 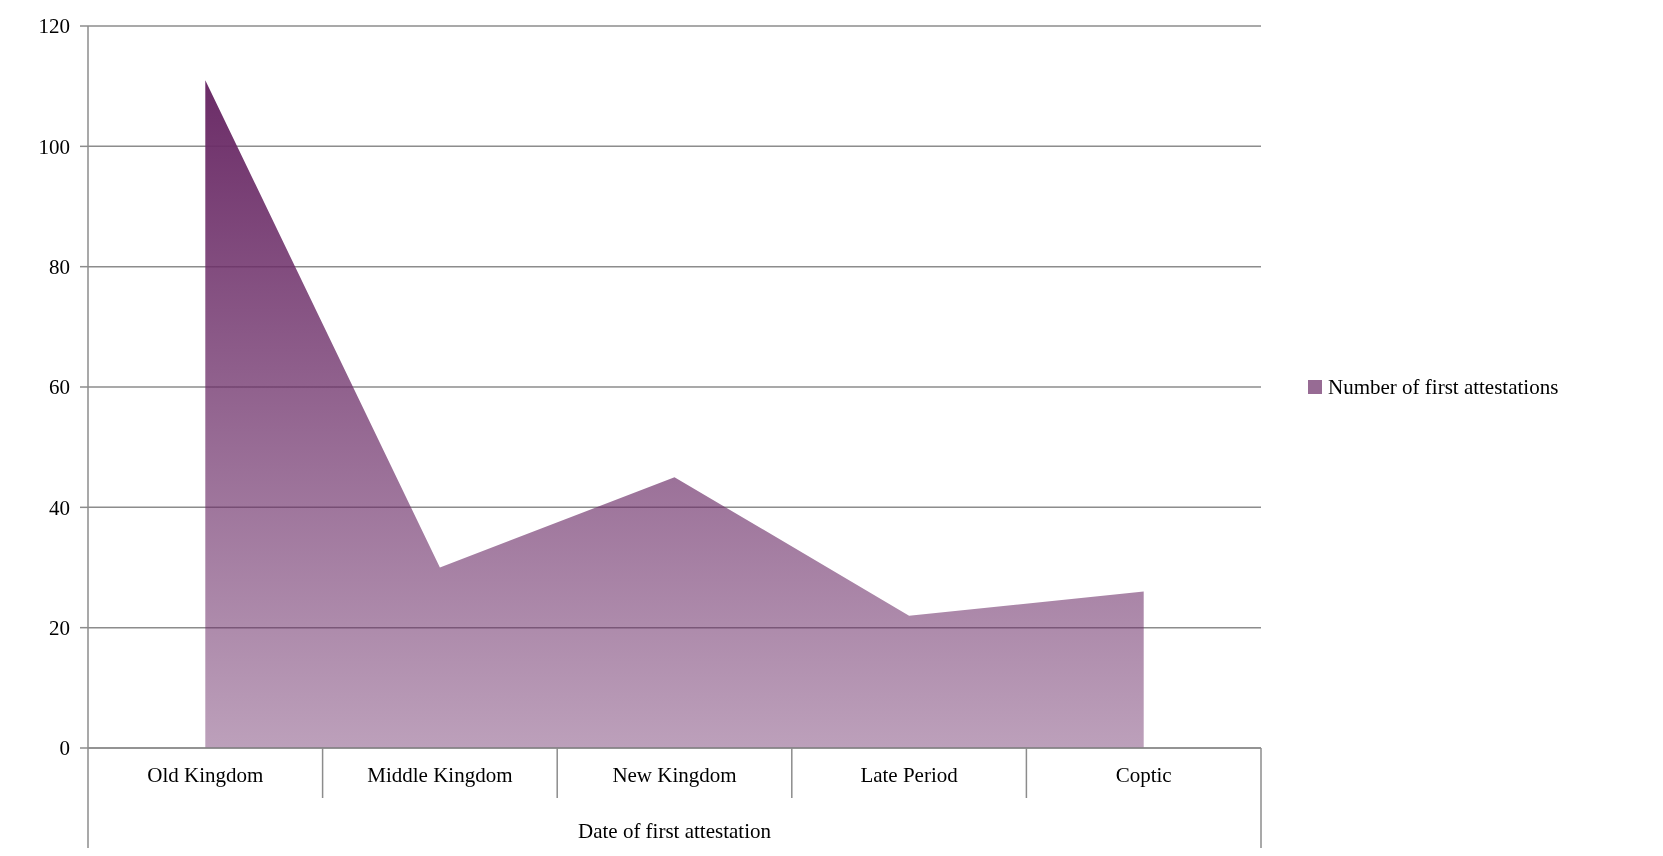 I want to click on x-axis-title: Date of first attestation, so click(x=674, y=831).